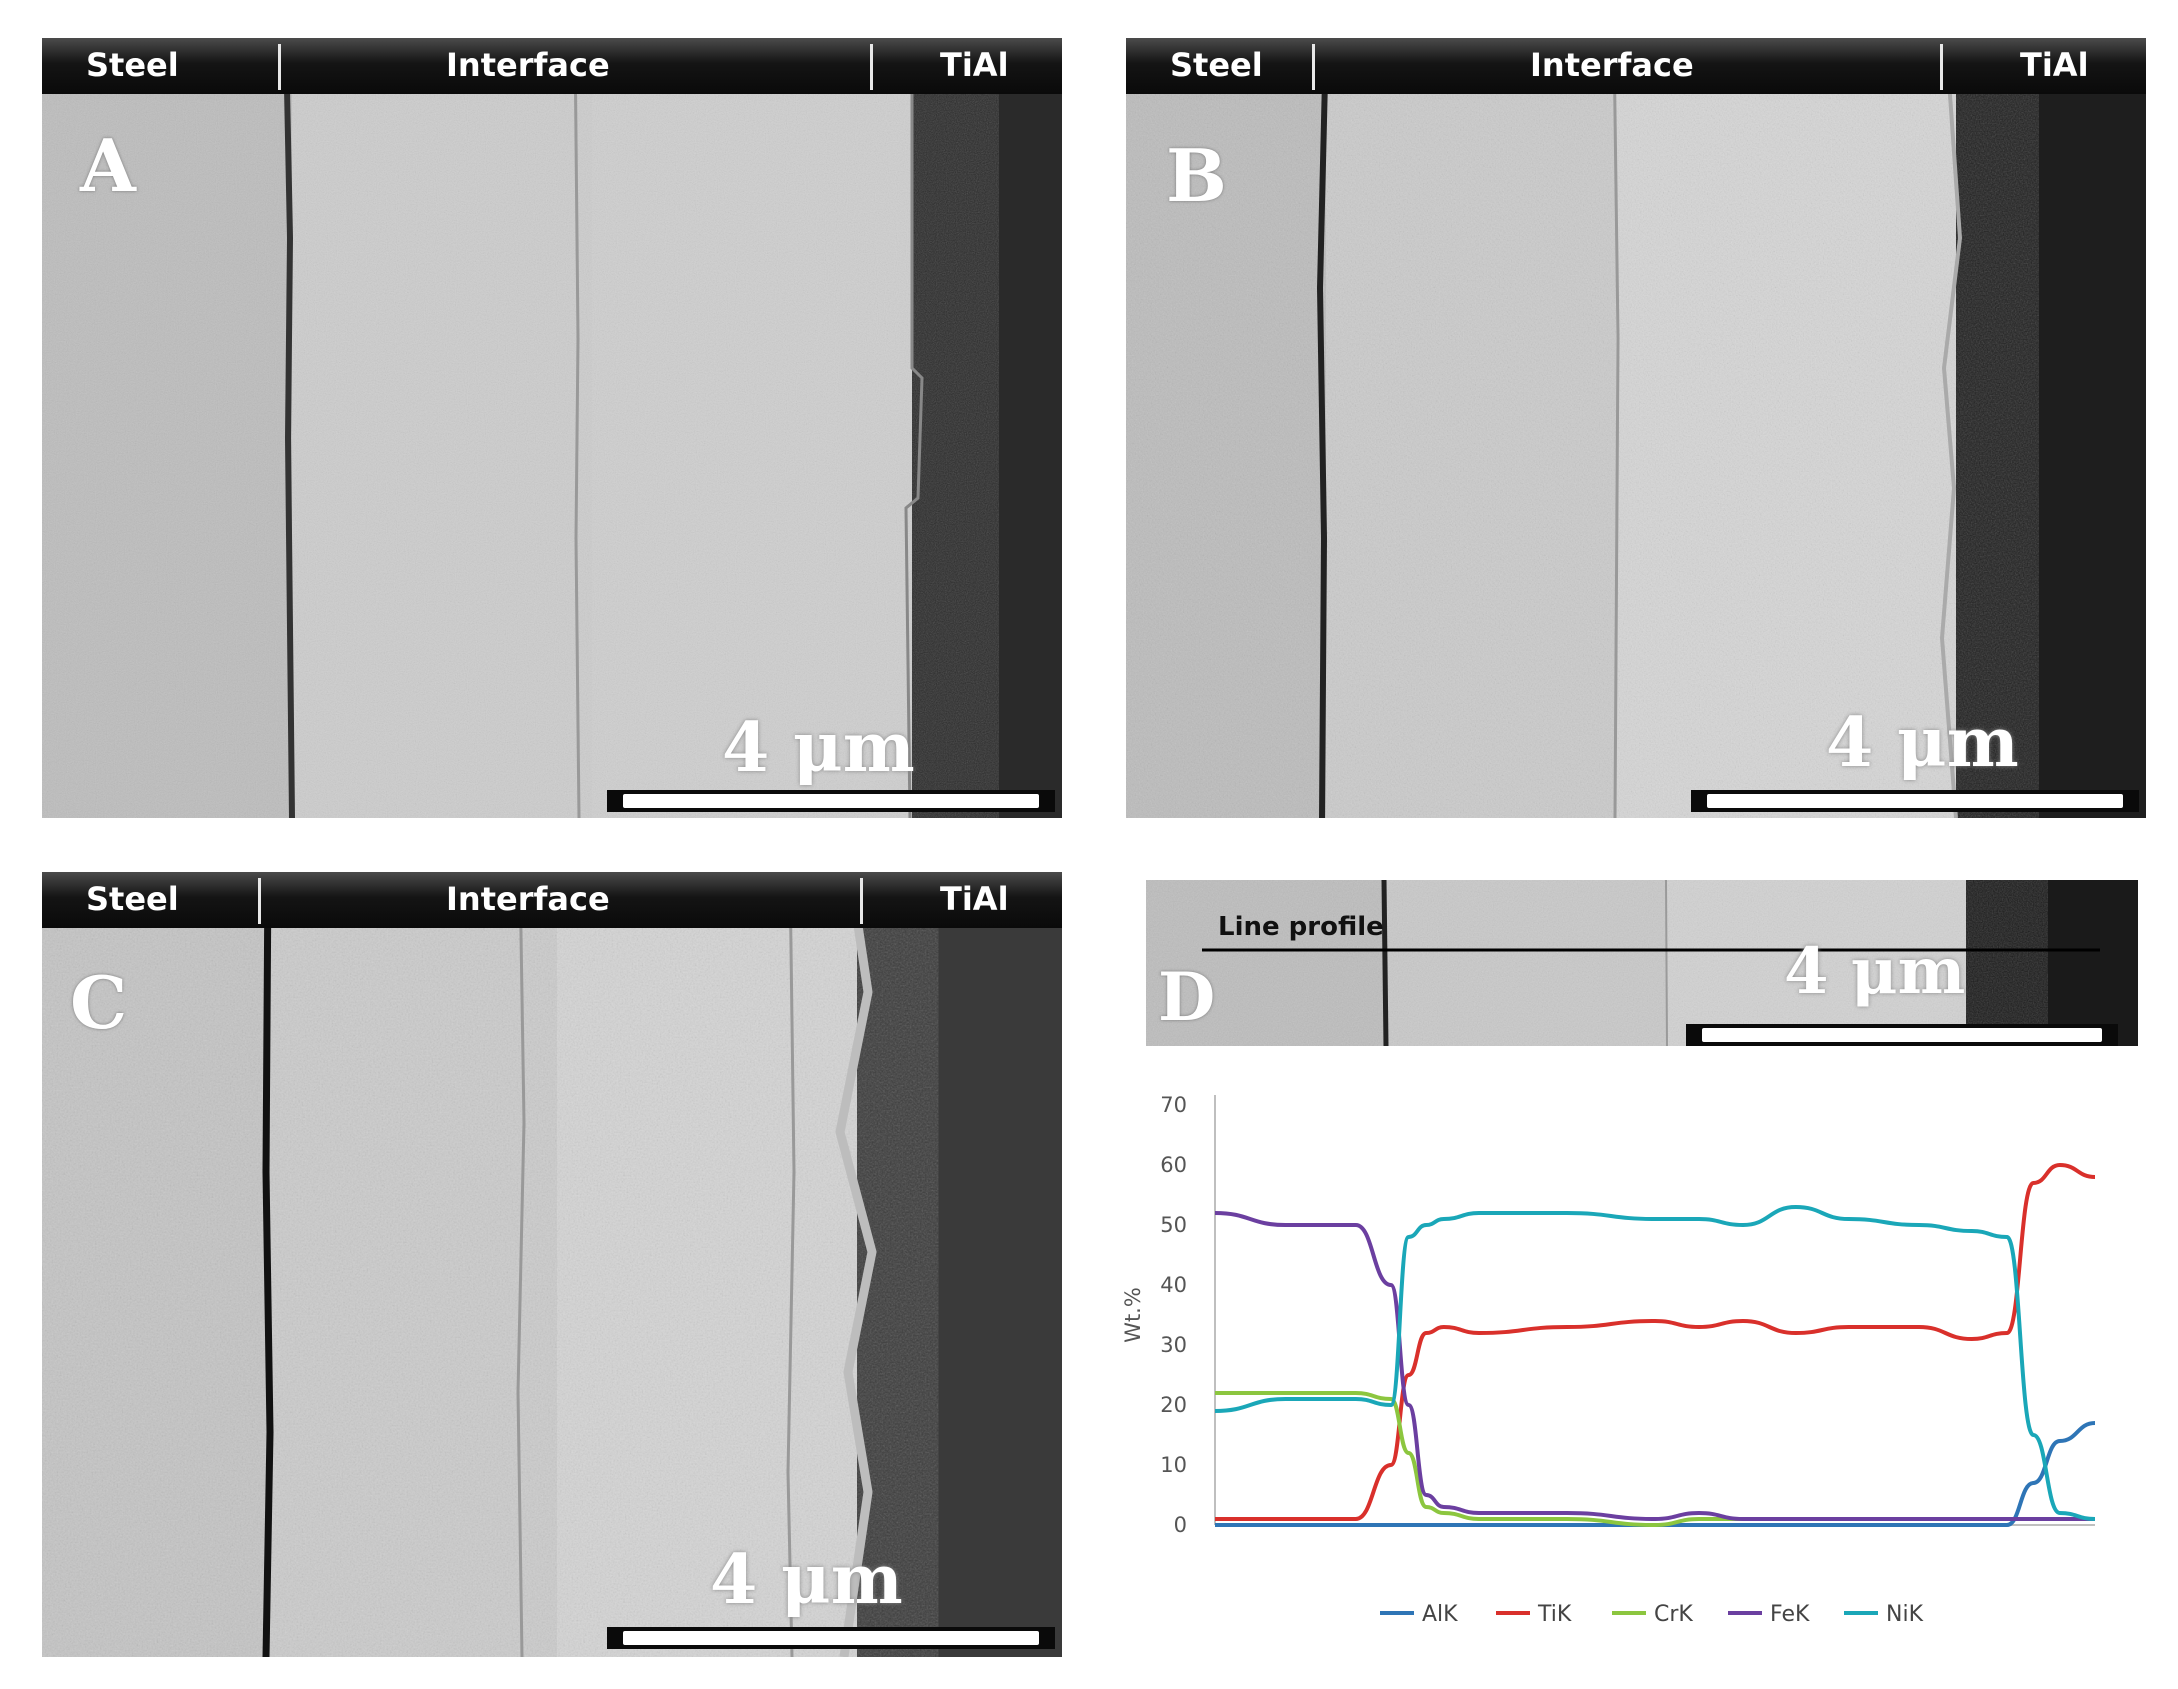 Image resolution: width=2178 pixels, height=1689 pixels. What do you see at coordinates (1922, 743) in the screenshot?
I see `scale-bar-b-text: 4 μm` at bounding box center [1922, 743].